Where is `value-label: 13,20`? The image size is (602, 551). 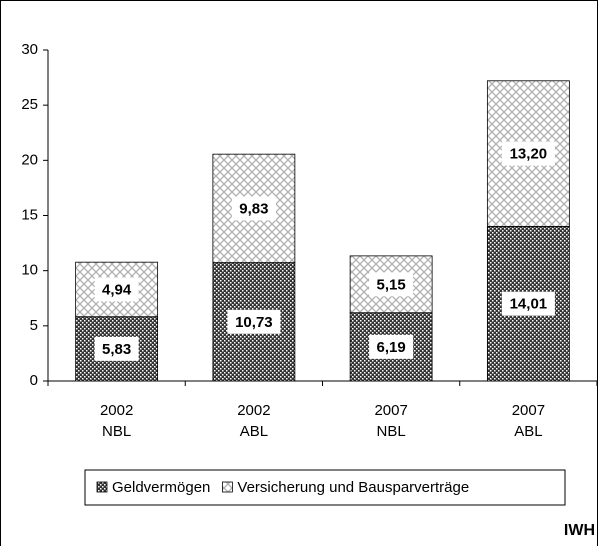 value-label: 13,20 is located at coordinates (529, 154).